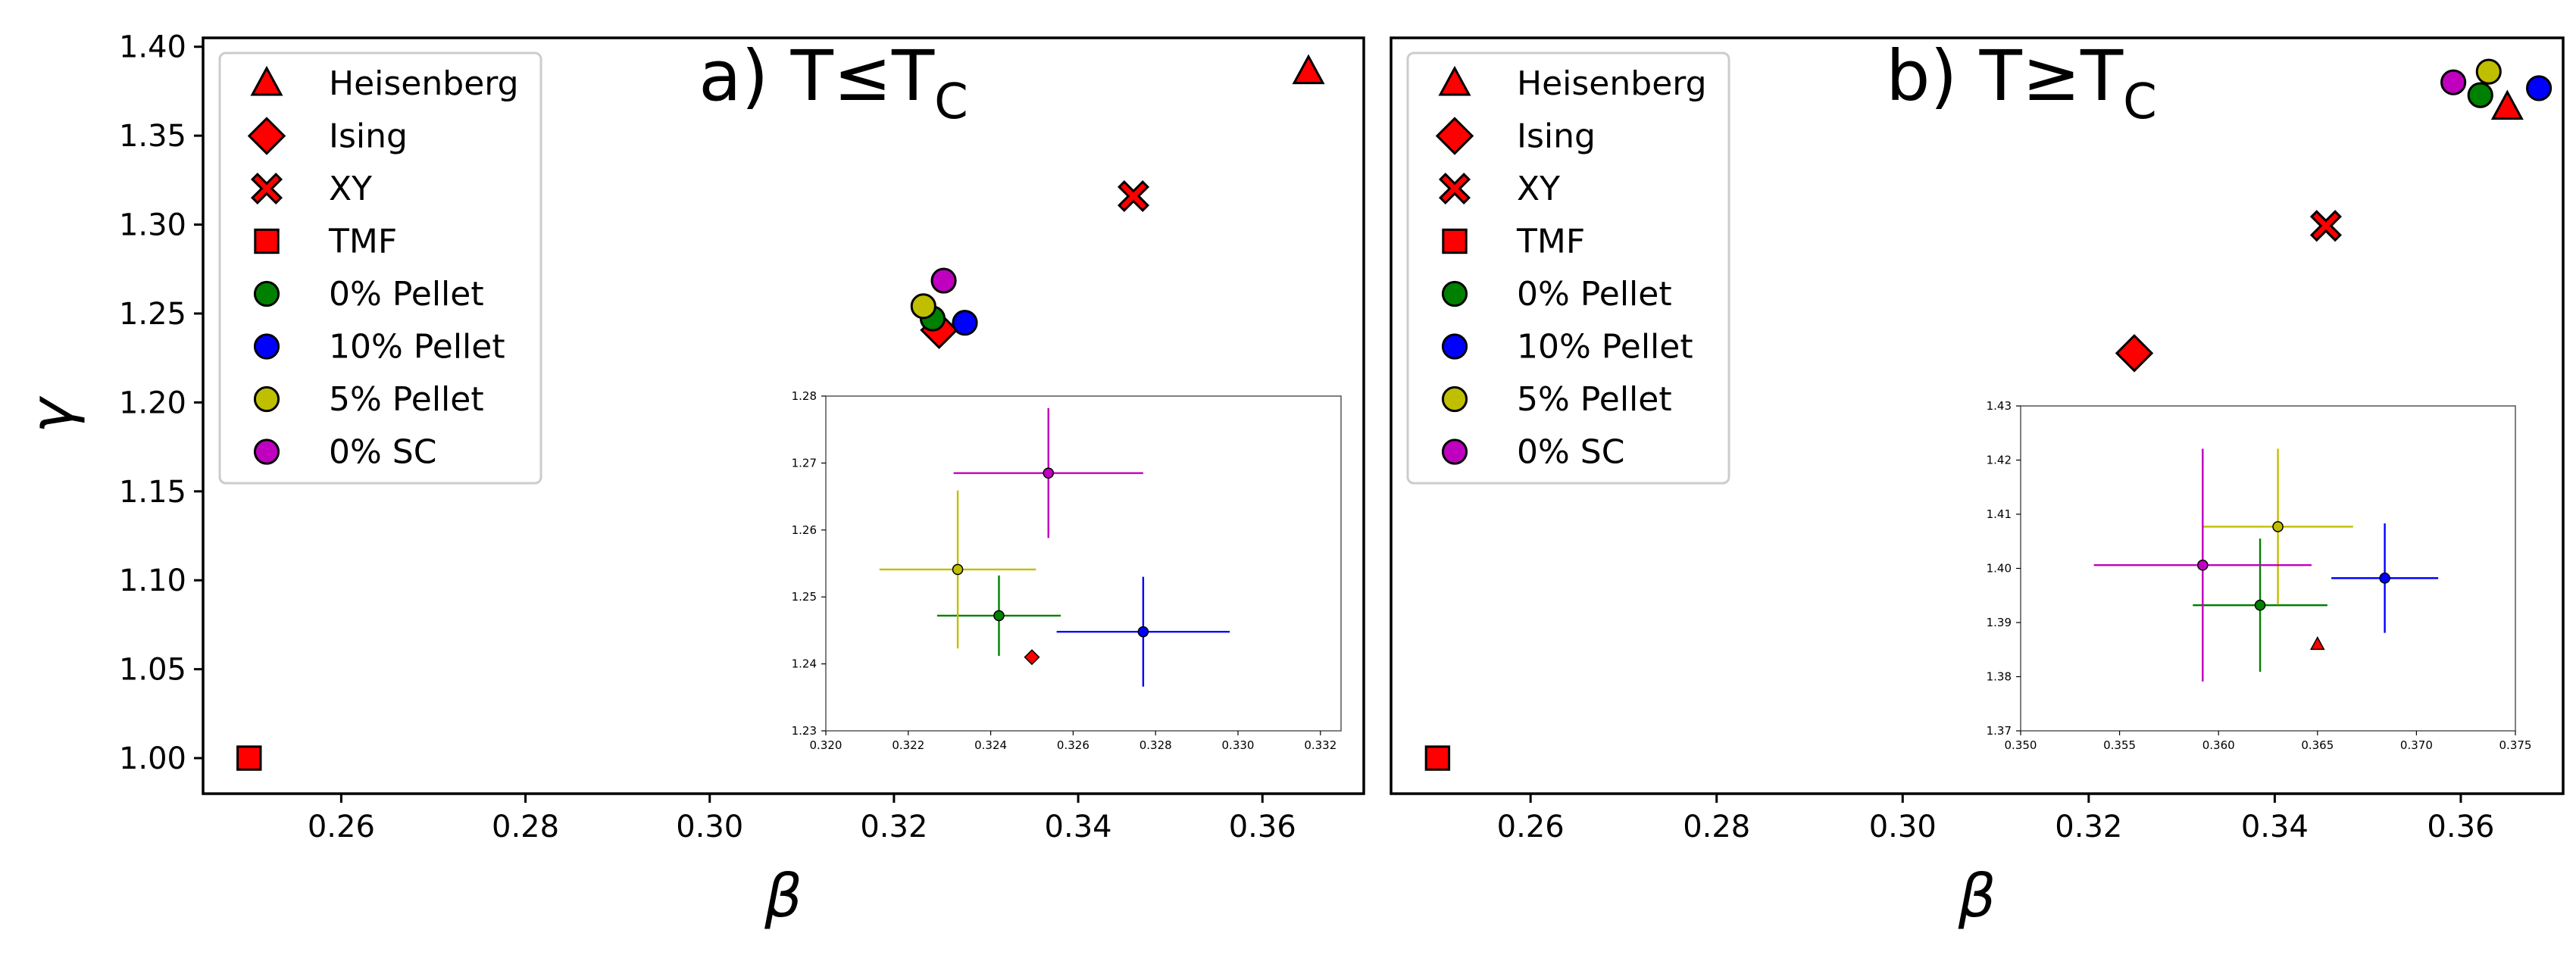  Describe the element at coordinates (2416, 745) in the screenshot. I see `inset-x-tick-label: 0.370` at that location.